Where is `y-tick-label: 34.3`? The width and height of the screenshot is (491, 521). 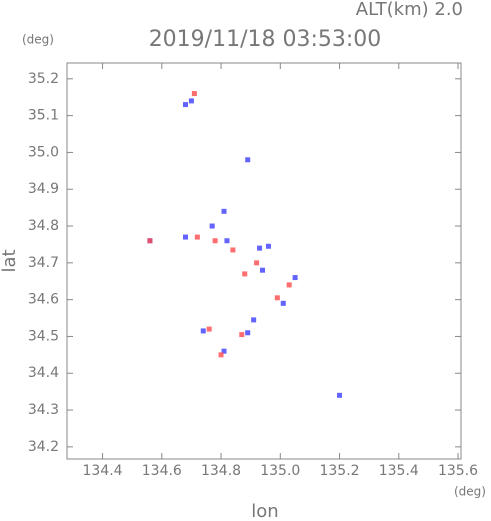
y-tick-label: 34.3 is located at coordinates (43, 410).